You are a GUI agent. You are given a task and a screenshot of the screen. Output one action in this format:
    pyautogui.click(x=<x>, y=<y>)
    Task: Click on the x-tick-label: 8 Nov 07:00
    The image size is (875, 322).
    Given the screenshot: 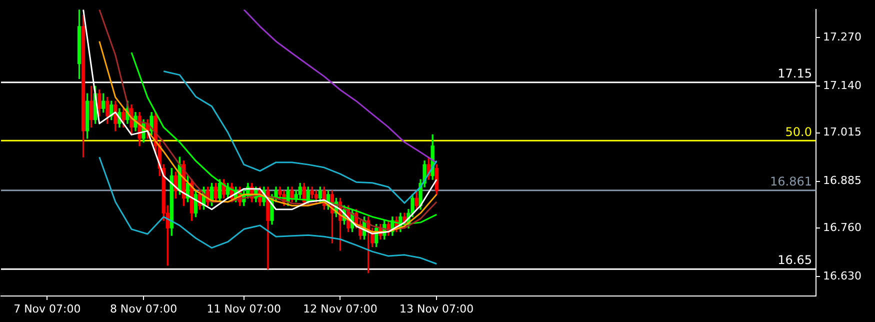 What is the action you would take?
    pyautogui.click(x=144, y=309)
    